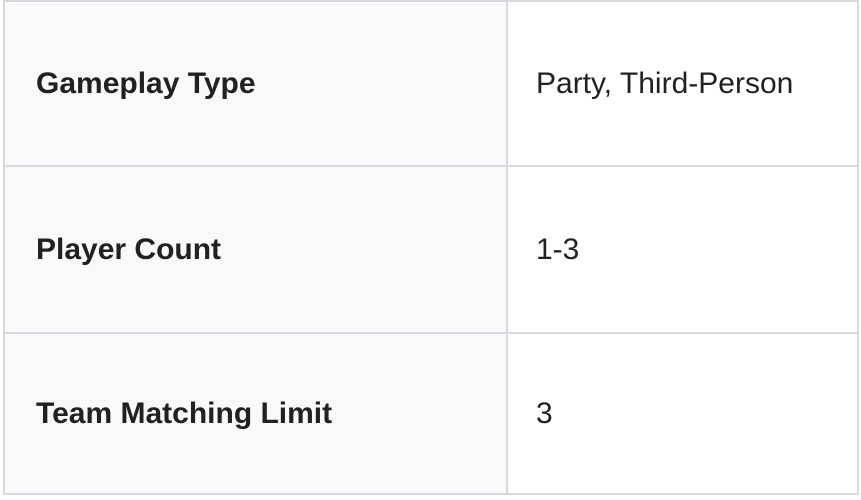 The width and height of the screenshot is (861, 500). I want to click on row-value-player-count: 1-3, so click(682, 249).